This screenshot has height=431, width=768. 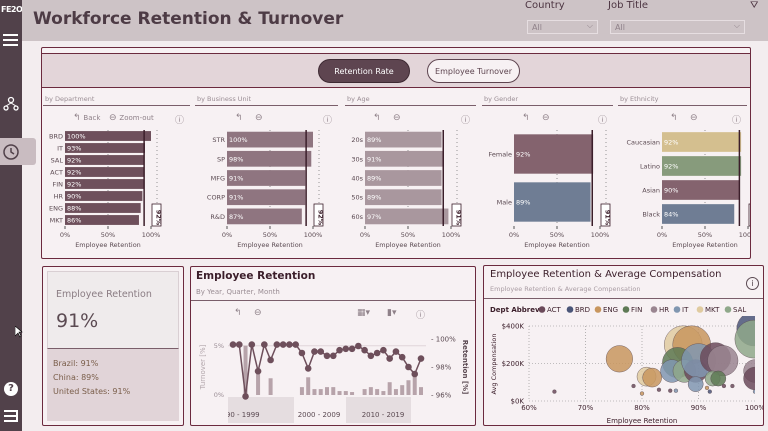 I want to click on period-label: 2010 - 2019, so click(x=383, y=415).